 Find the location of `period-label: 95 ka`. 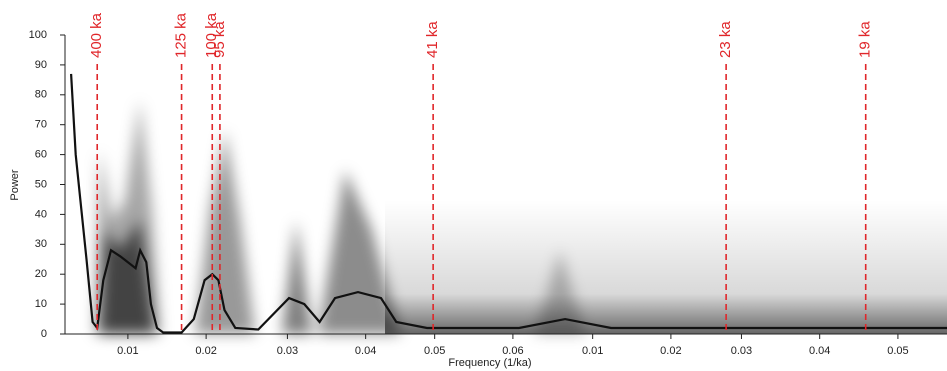

period-label: 95 ka is located at coordinates (219, 39).